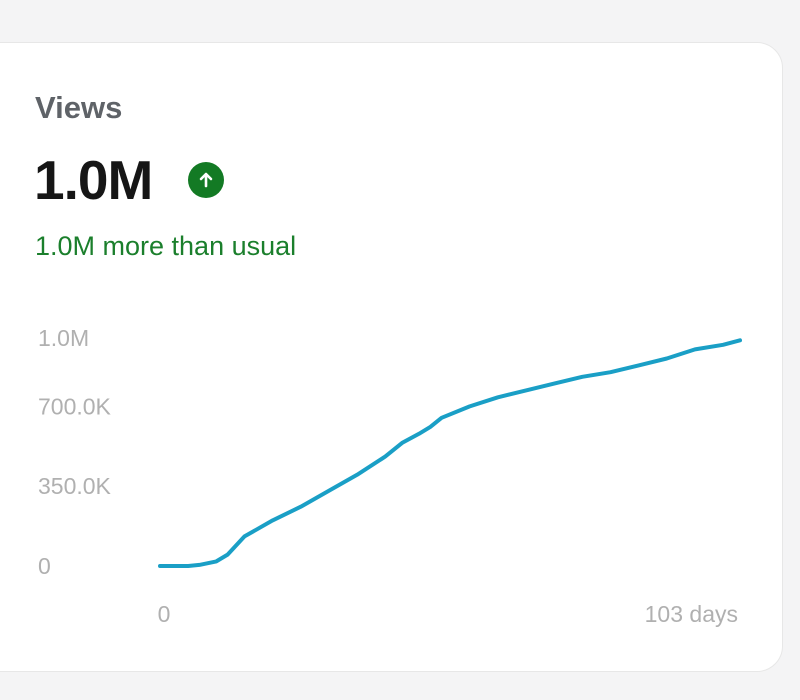  What do you see at coordinates (75, 486) in the screenshot?
I see `y-tick-label: 350.0K` at bounding box center [75, 486].